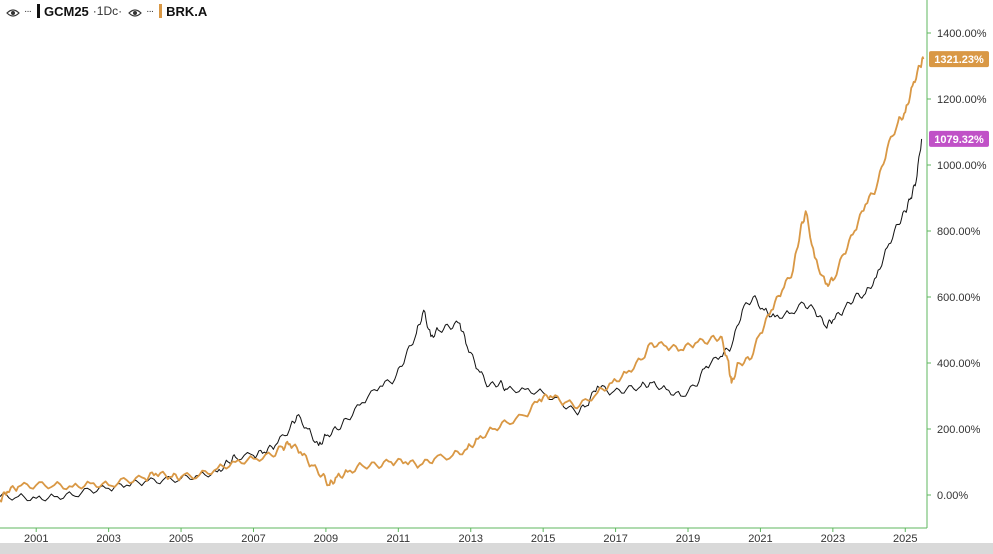  I want to click on last-value-label: 1321.23%, so click(959, 60).